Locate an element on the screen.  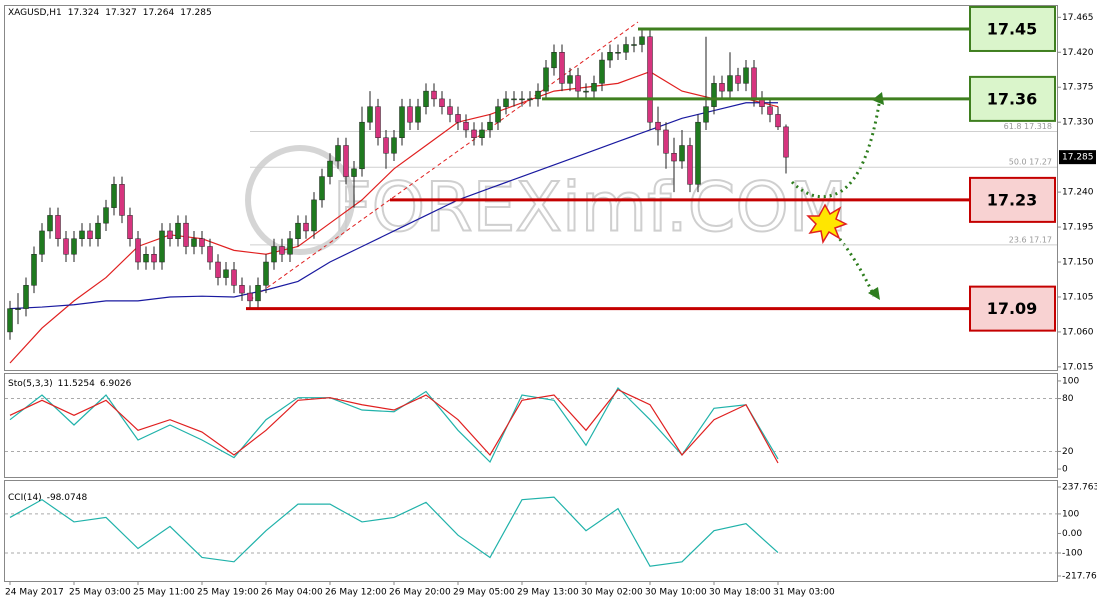
x-tick-label: 26 May 20:00 is located at coordinates (420, 593).